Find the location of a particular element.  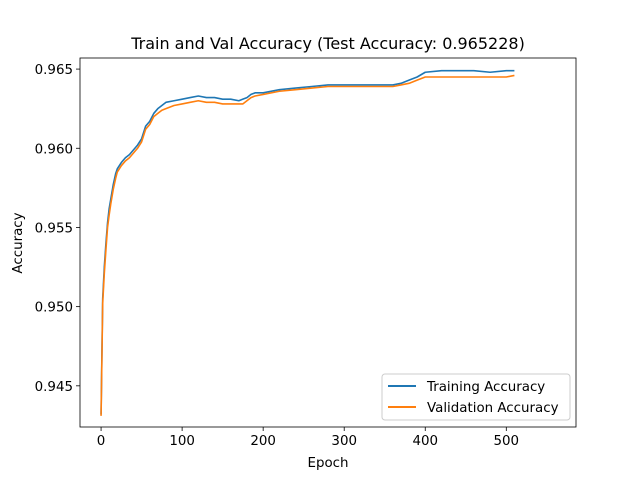

legend-box is located at coordinates (476, 397).